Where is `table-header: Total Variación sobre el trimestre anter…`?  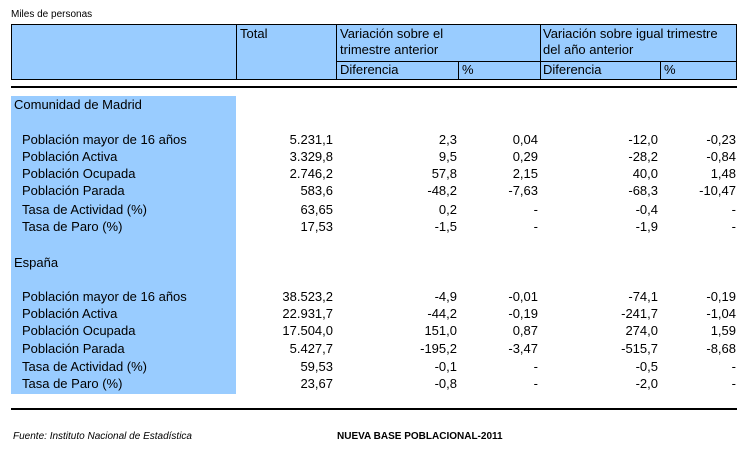 table-header: Total Variación sobre el trimestre anter… is located at coordinates (374, 52).